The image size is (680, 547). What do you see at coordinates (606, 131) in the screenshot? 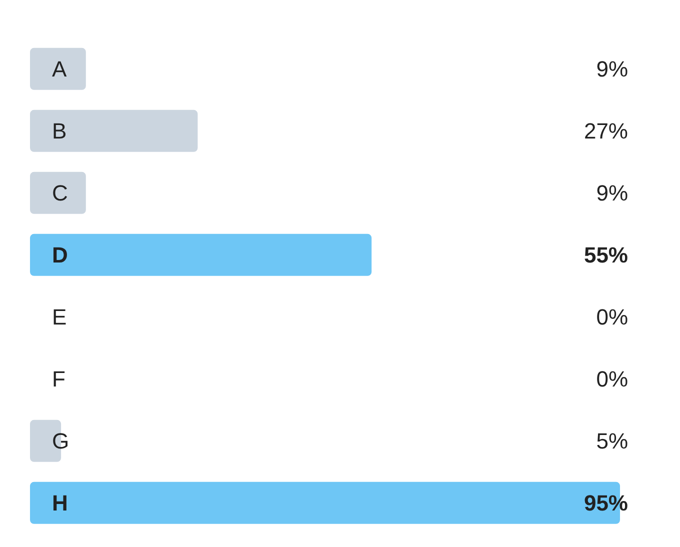
I see `data-label: 27%` at bounding box center [606, 131].